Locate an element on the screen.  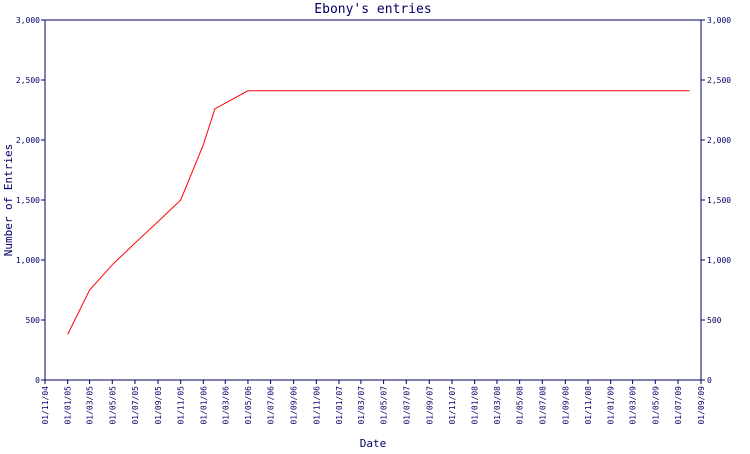
y-axis-right: 0 500 1,000 1,500 2,000 2,500 3,000 is located at coordinates (716, 200).